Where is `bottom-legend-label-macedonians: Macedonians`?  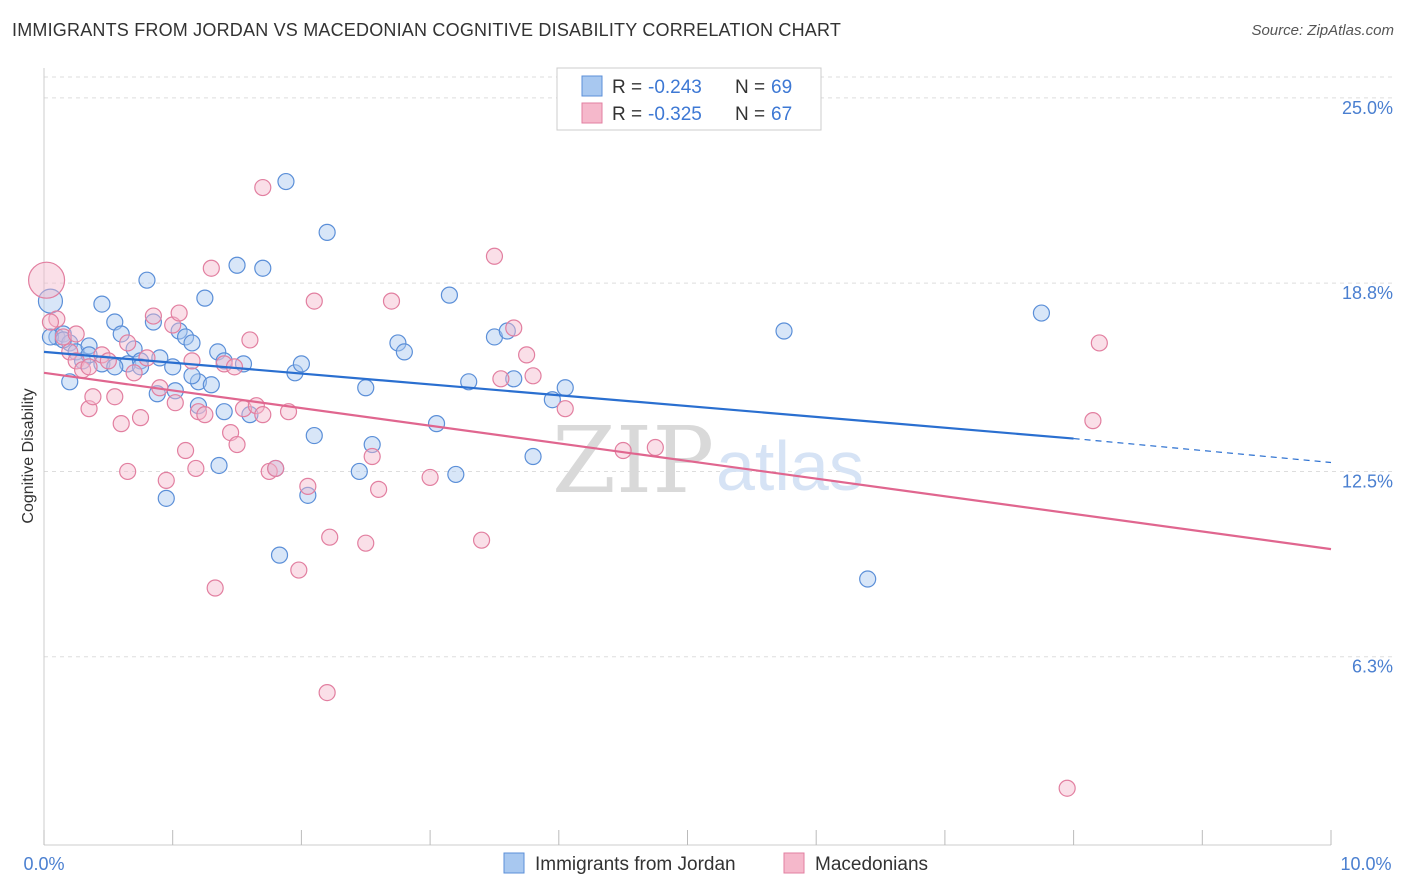 bottom-legend-label-macedonians: Macedonians is located at coordinates (871, 864).